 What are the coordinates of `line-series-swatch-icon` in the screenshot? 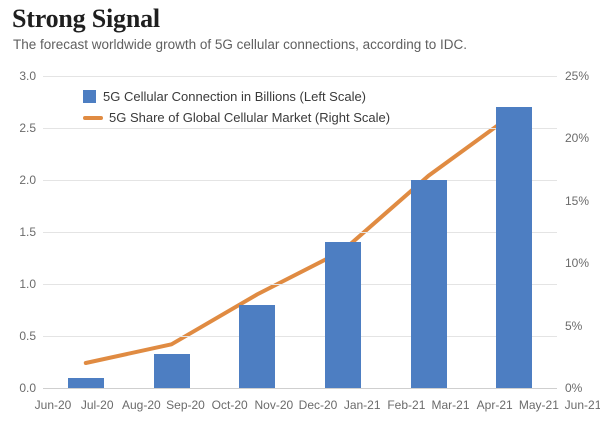 It's located at (93, 117).